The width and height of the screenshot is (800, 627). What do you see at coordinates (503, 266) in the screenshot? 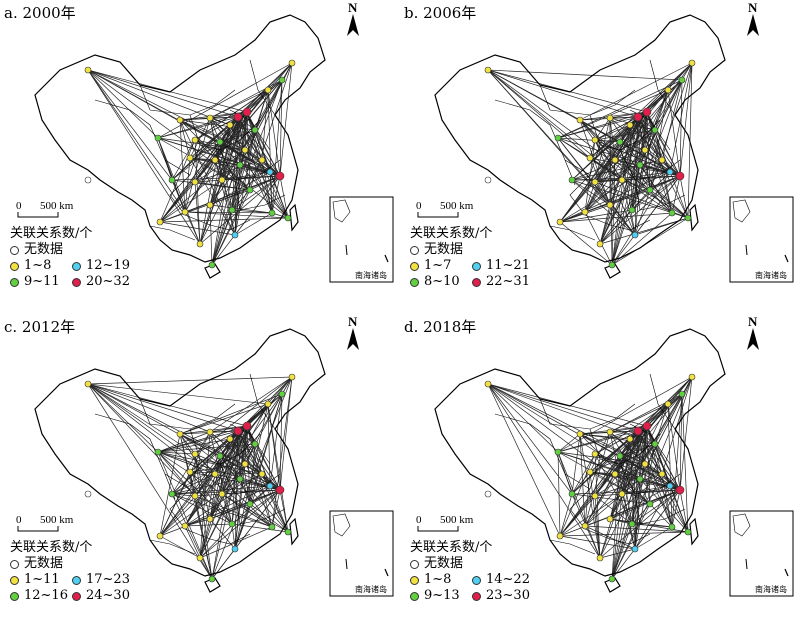
I see `legend-item: 11~21` at bounding box center [503, 266].